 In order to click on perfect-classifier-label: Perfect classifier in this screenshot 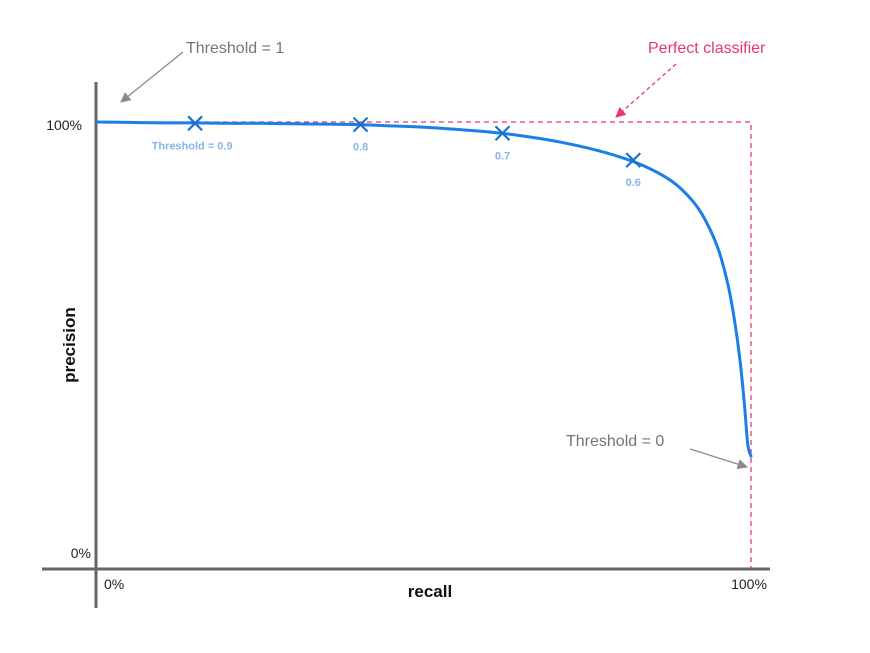, I will do `click(707, 48)`.